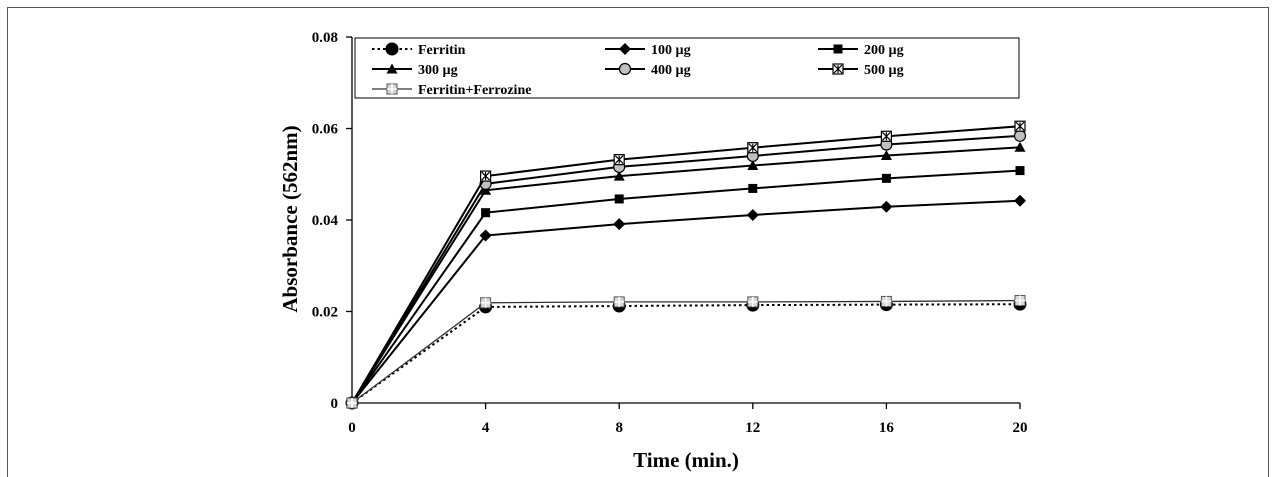  I want to click on legend-item: Ferritin+Ferrozine, so click(451, 90).